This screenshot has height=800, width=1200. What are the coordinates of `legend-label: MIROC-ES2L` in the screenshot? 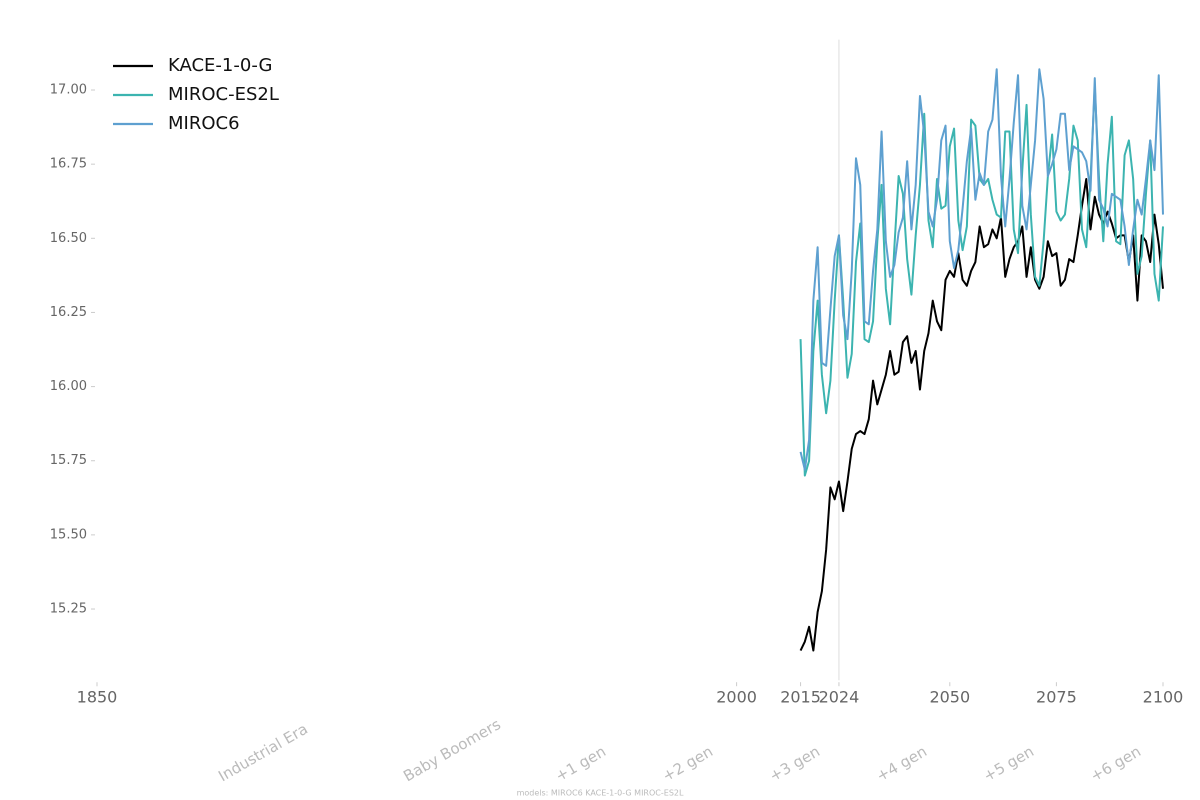 It's located at (223, 94).